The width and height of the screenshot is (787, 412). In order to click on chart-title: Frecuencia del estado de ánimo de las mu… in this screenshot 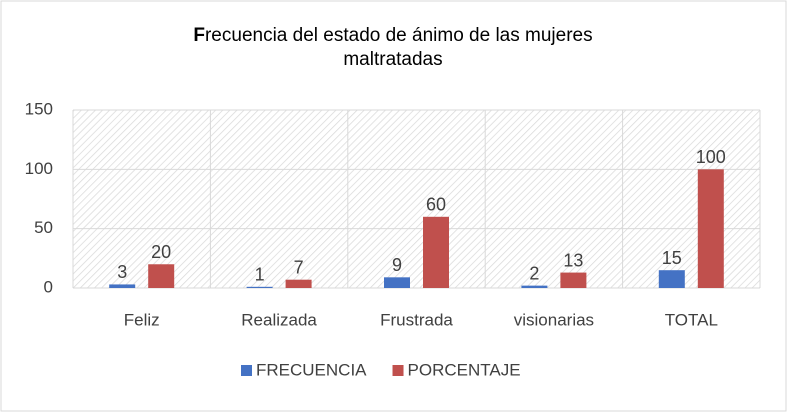, I will do `click(393, 47)`.